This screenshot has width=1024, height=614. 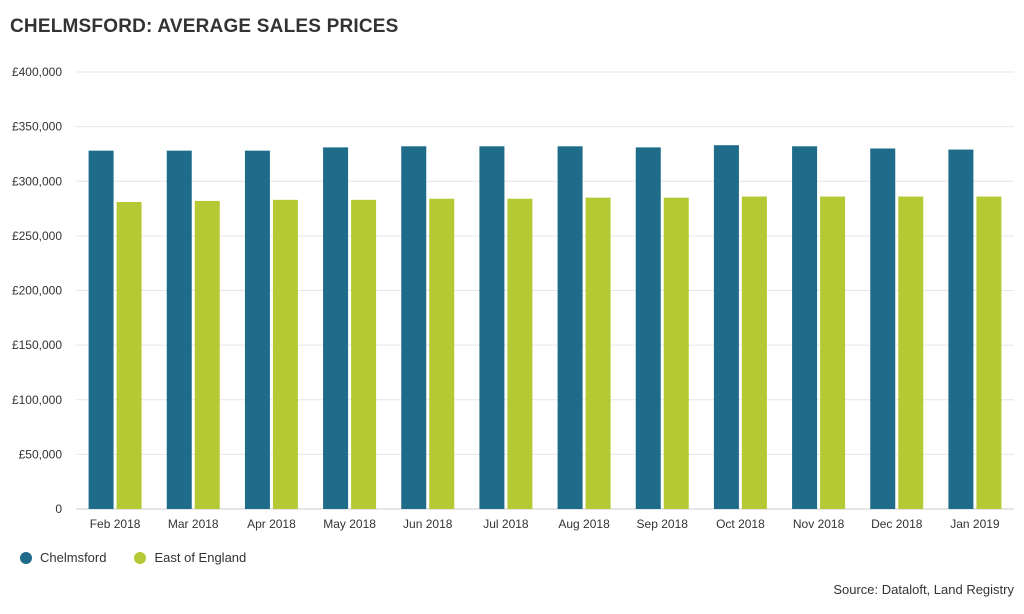 I want to click on source-note: Source: Dataloft, Land Registry, so click(x=923, y=589).